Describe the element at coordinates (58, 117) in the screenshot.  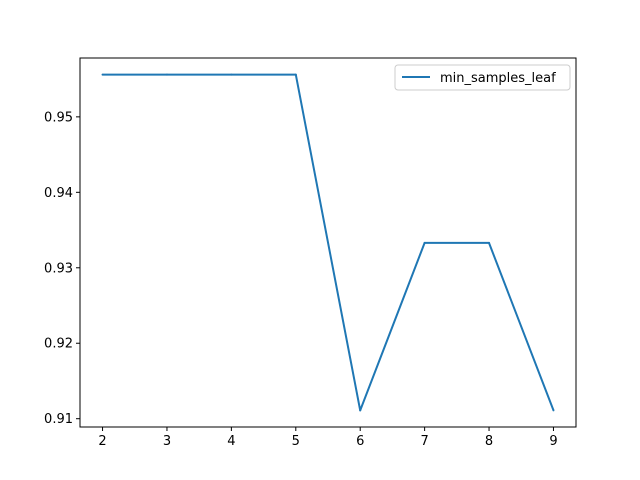
I see `y-tick-label: 0.95` at that location.